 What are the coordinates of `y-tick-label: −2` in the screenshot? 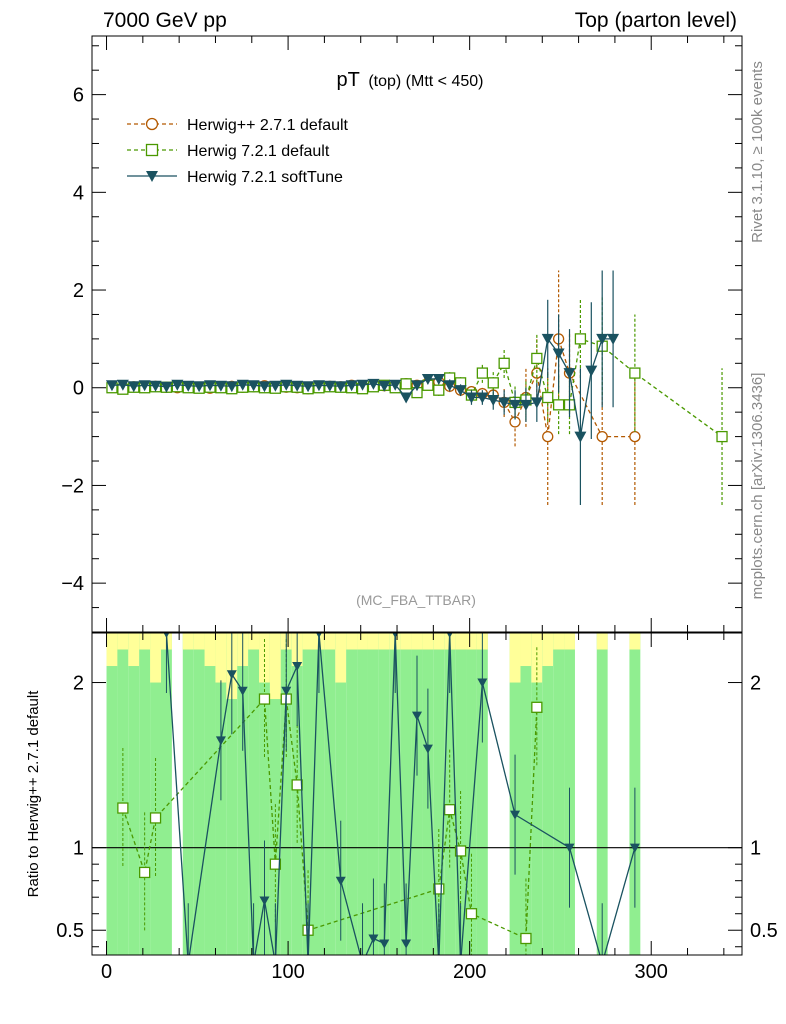 It's located at (72, 486).